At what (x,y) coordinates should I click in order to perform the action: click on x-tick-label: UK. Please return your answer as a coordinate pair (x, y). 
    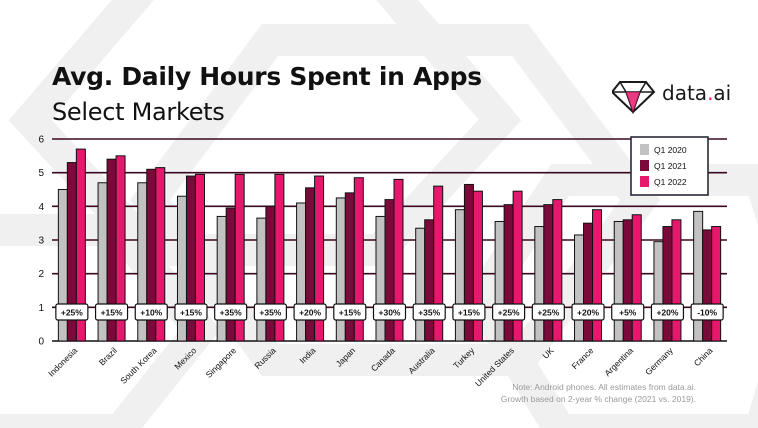
    Looking at the image, I should click on (548, 353).